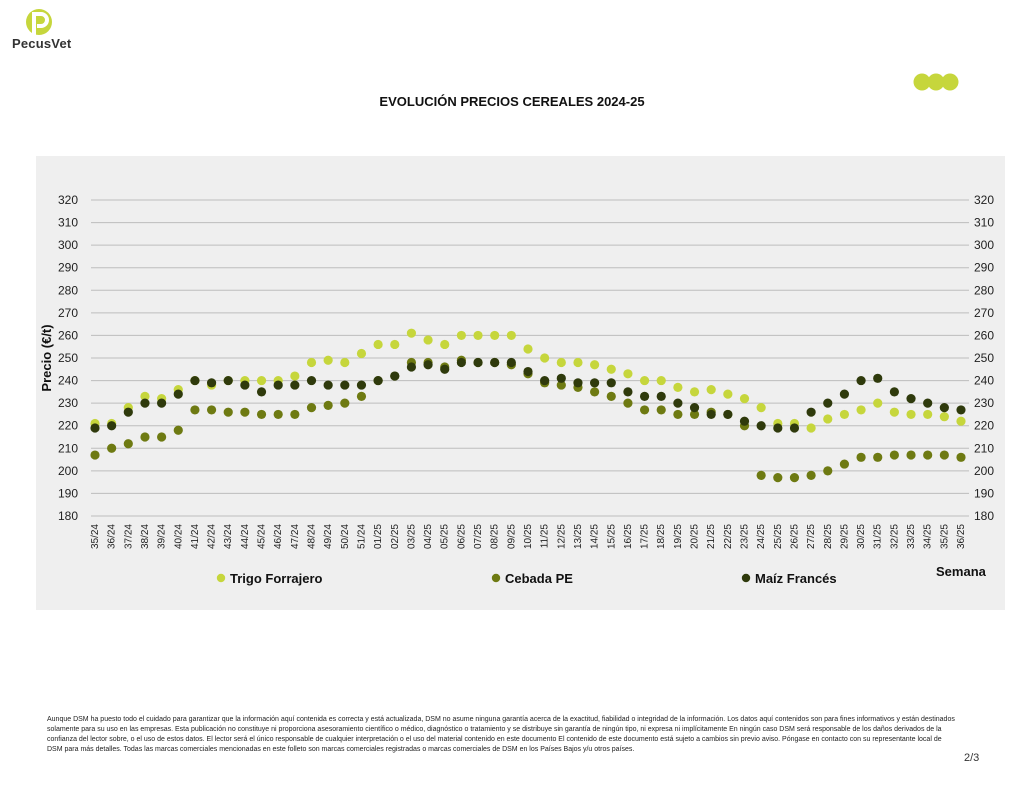 The image size is (1024, 791). Describe the element at coordinates (595, 536) in the screenshot. I see `x-tick-label: 14/25` at that location.